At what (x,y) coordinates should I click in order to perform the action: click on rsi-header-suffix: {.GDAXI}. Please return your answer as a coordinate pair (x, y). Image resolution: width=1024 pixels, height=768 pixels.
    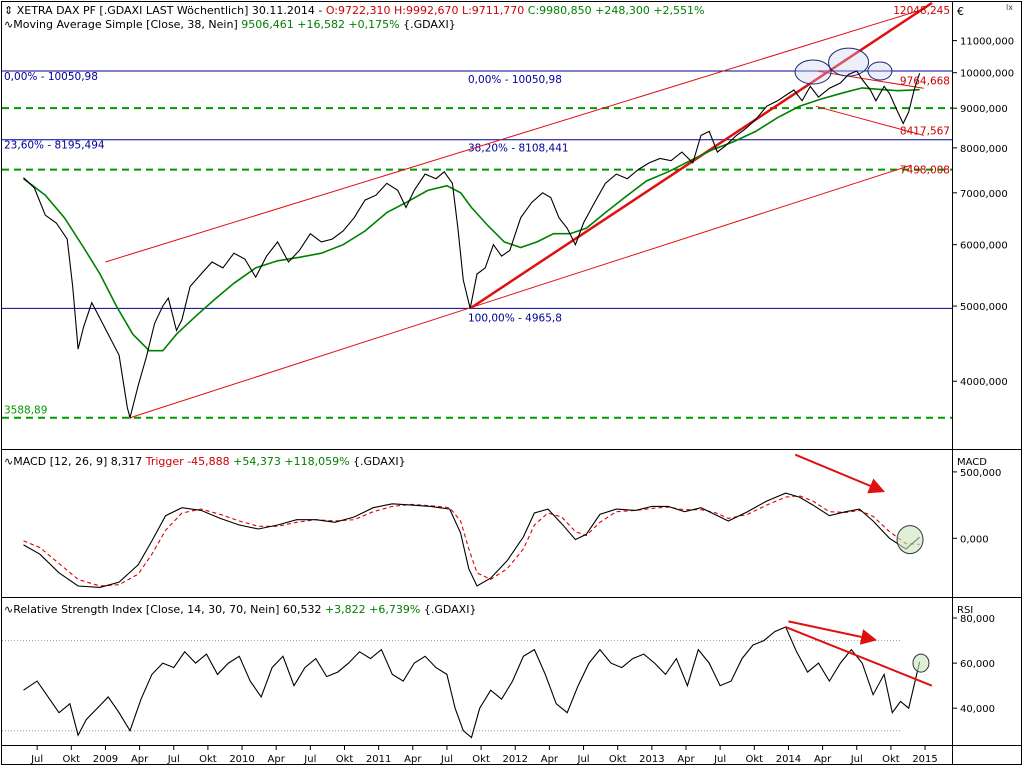
    Looking at the image, I should click on (450, 609).